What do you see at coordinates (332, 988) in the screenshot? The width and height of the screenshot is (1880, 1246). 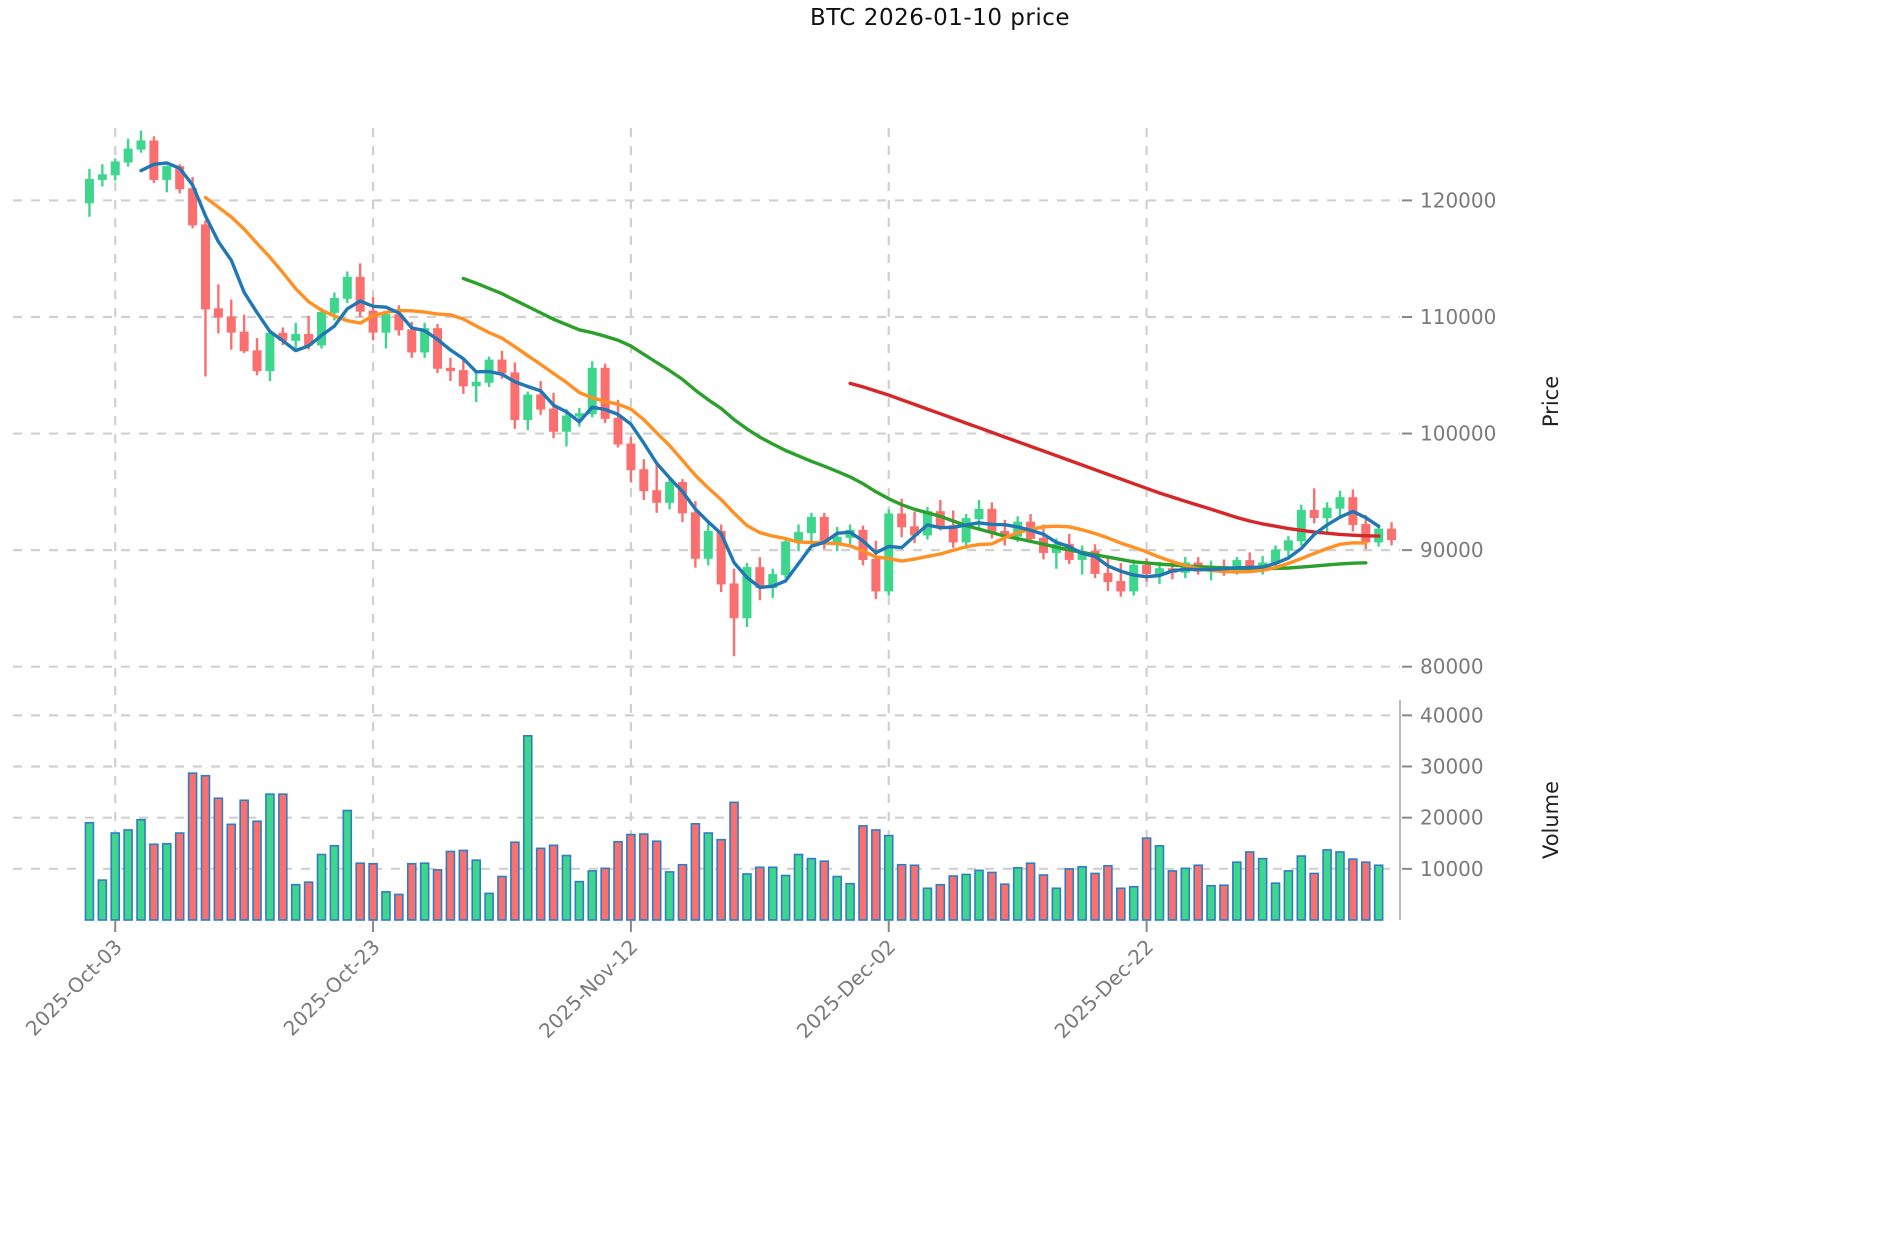 I see `x-tick-label: 2025-Oct-23` at bounding box center [332, 988].